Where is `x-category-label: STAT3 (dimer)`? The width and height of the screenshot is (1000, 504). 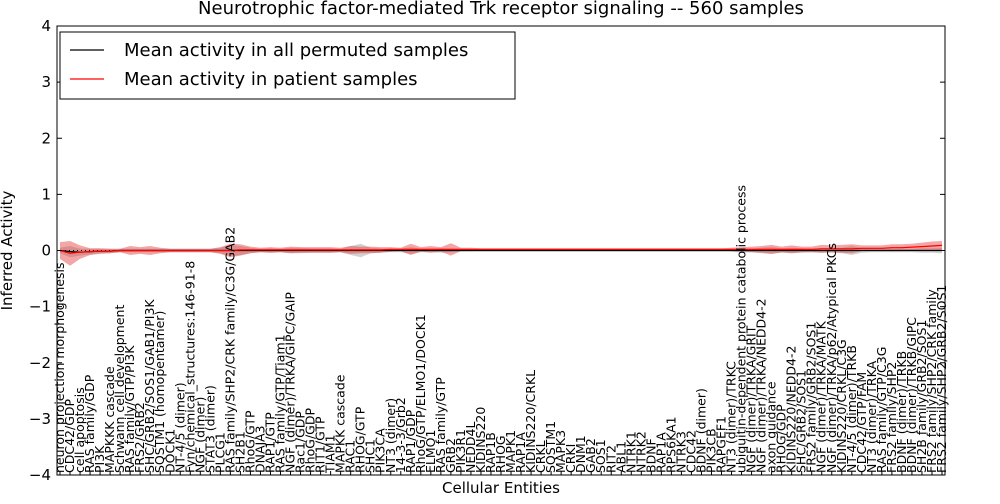
x-category-label: STAT3 (dimer) is located at coordinates (209, 429).